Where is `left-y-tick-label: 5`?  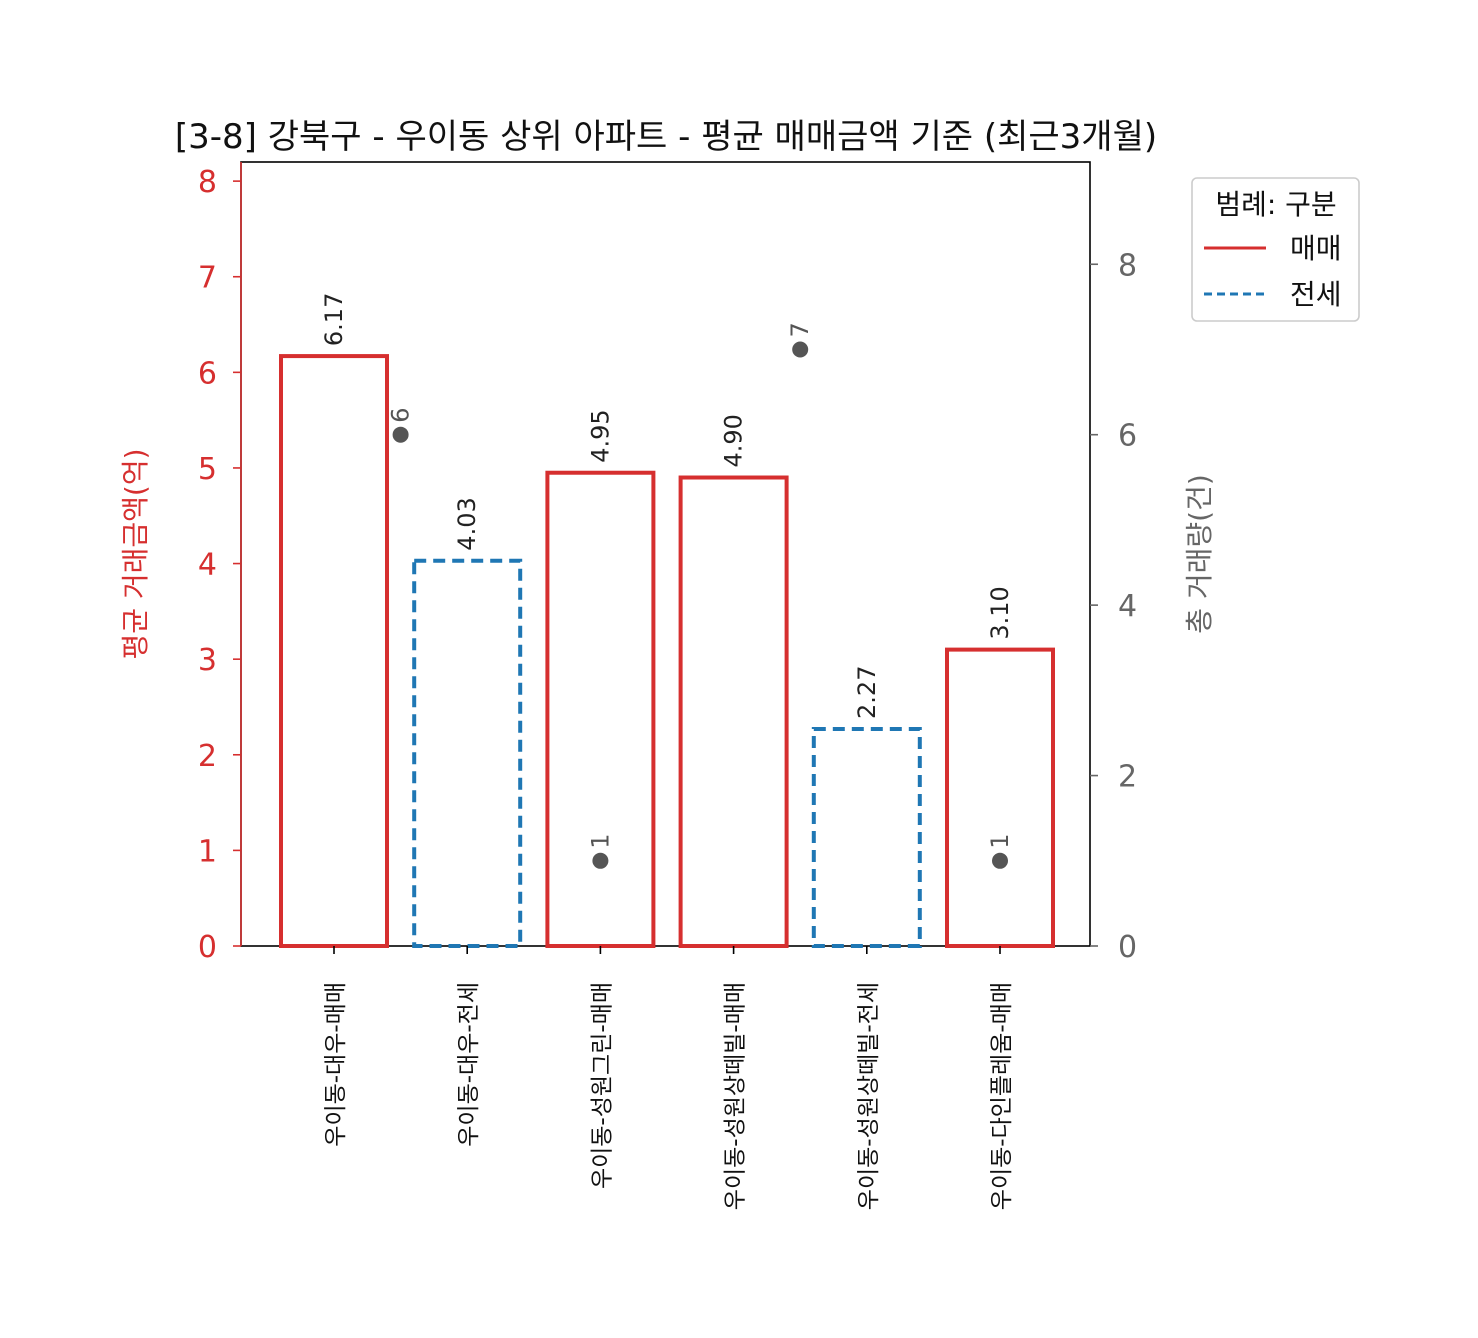
left-y-tick-label: 5 is located at coordinates (207, 469).